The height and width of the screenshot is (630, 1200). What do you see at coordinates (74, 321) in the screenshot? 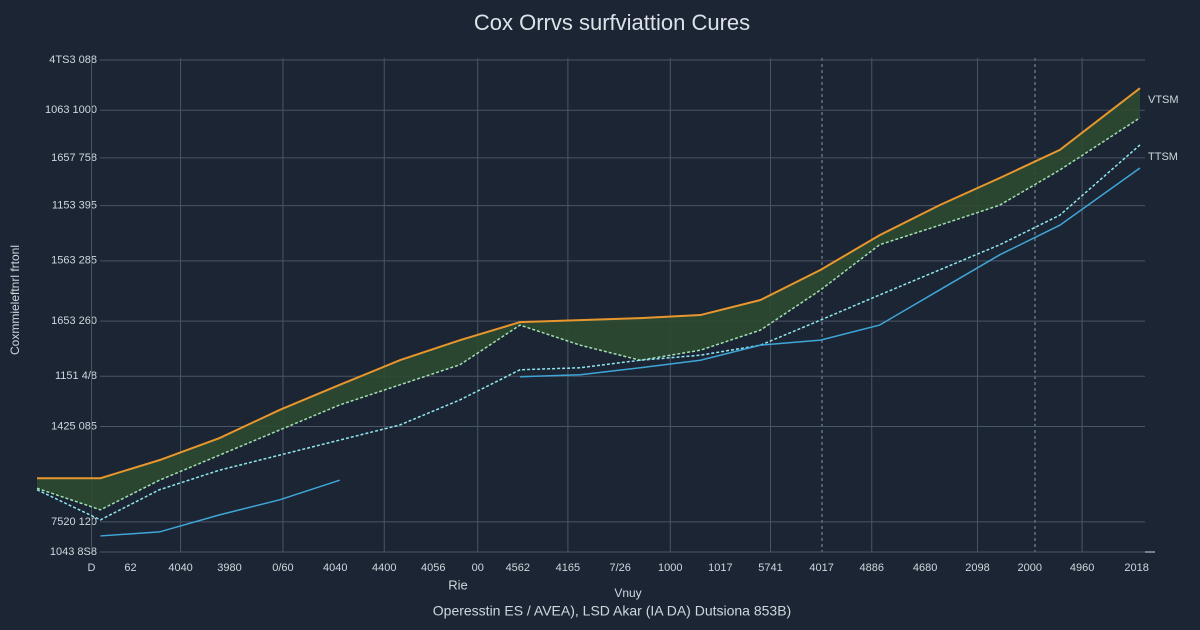
I see `y-tick-label: 1653 260` at bounding box center [74, 321].